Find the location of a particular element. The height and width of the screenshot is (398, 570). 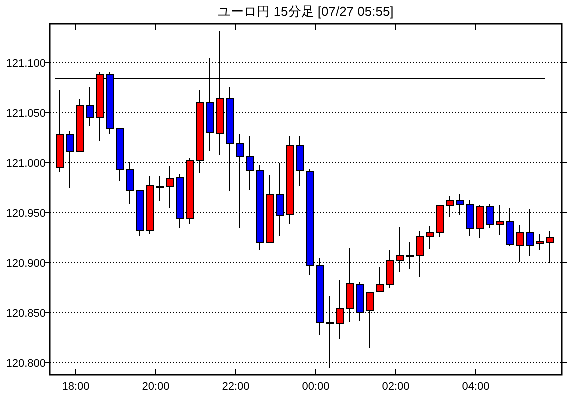

y-tick-label: 121.000 is located at coordinates (26, 164).